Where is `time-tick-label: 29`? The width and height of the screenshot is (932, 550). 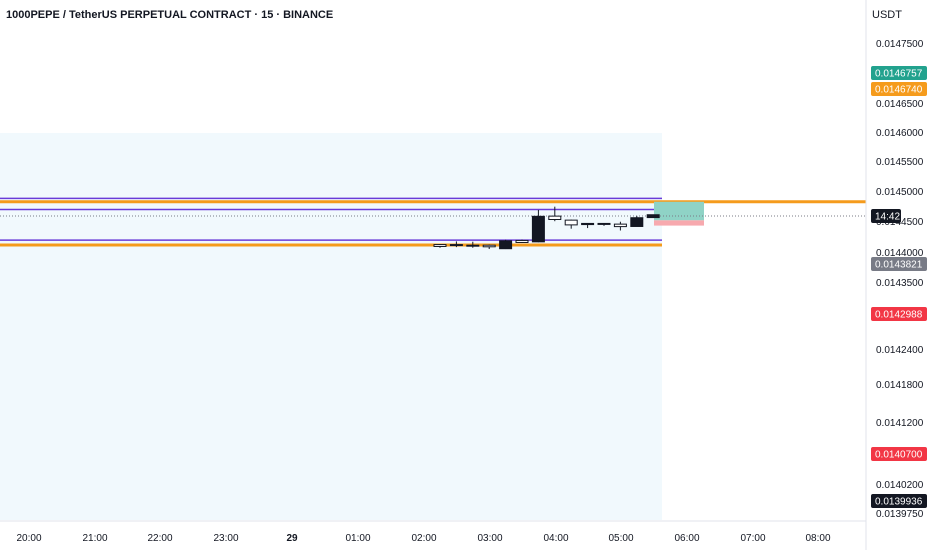 time-tick-label: 29 is located at coordinates (292, 538).